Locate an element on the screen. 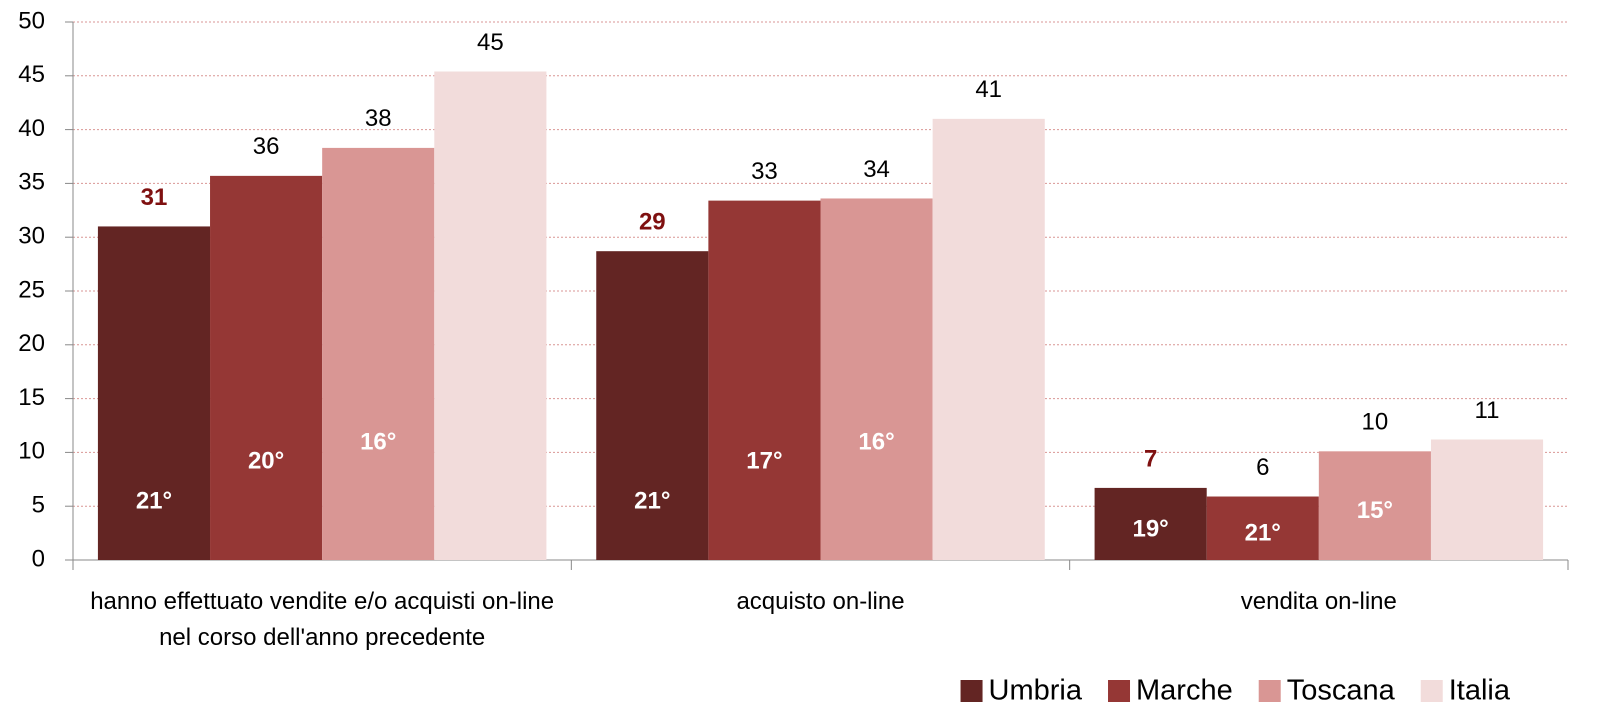 This screenshot has width=1619, height=728. rank-label: 17° is located at coordinates (764, 460).